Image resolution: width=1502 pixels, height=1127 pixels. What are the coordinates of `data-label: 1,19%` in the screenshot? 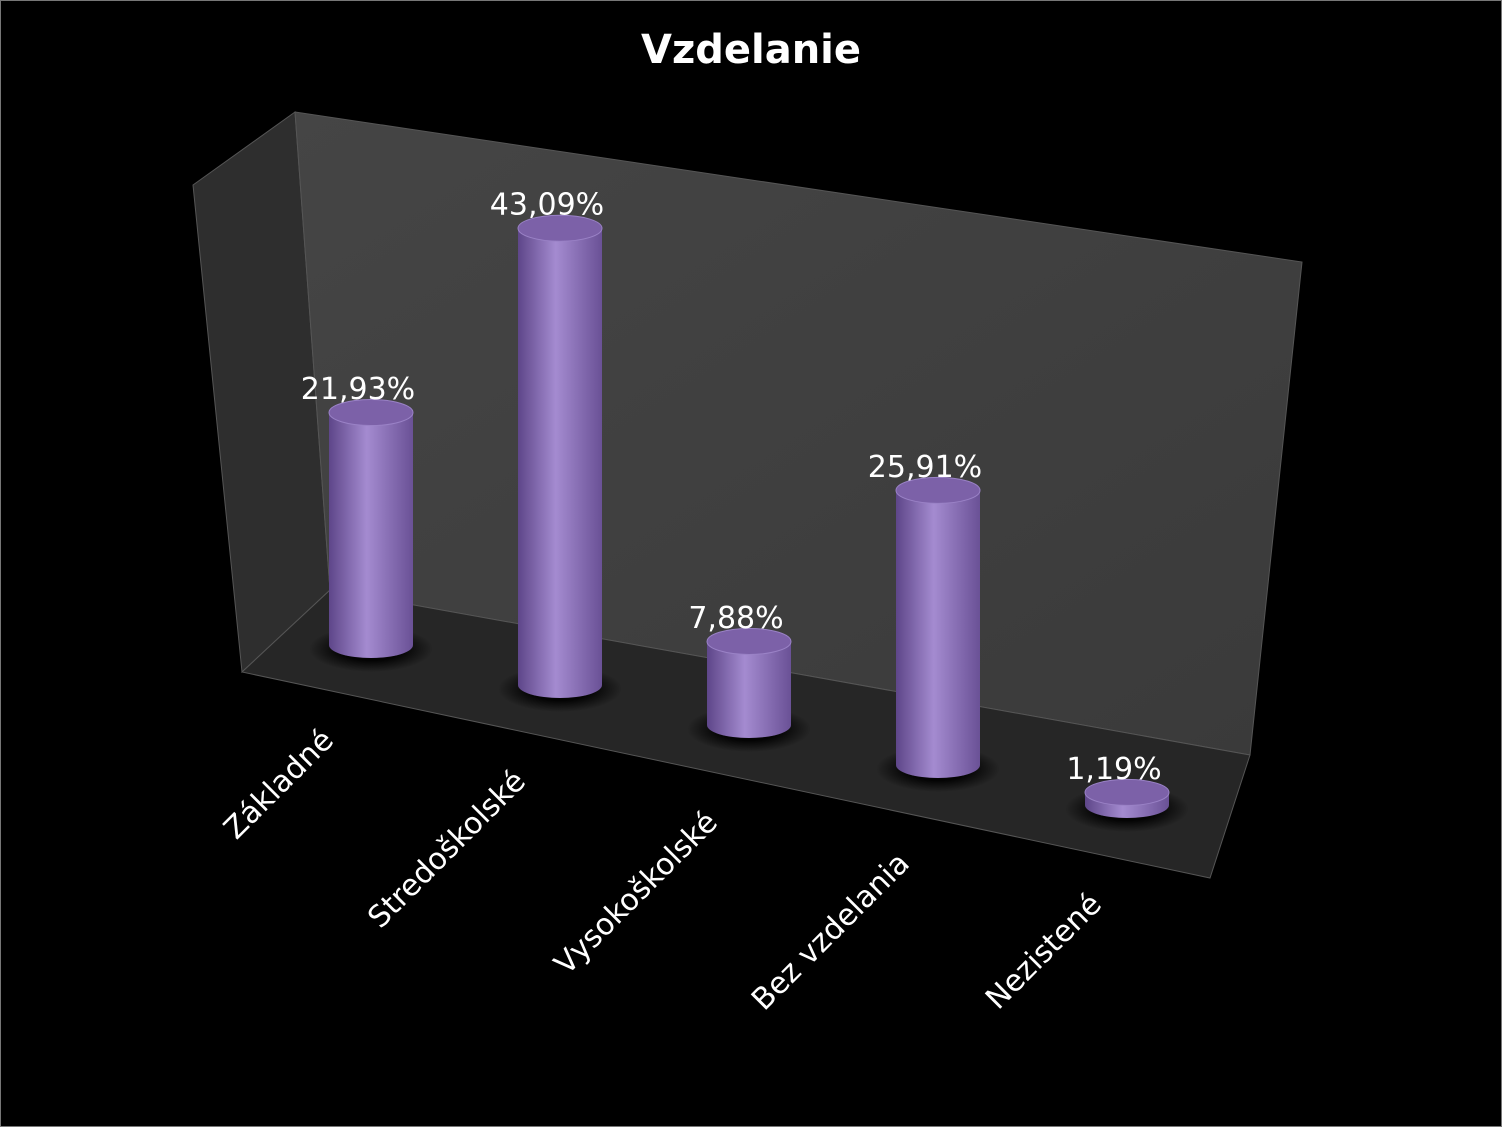 It's located at (1113, 769).